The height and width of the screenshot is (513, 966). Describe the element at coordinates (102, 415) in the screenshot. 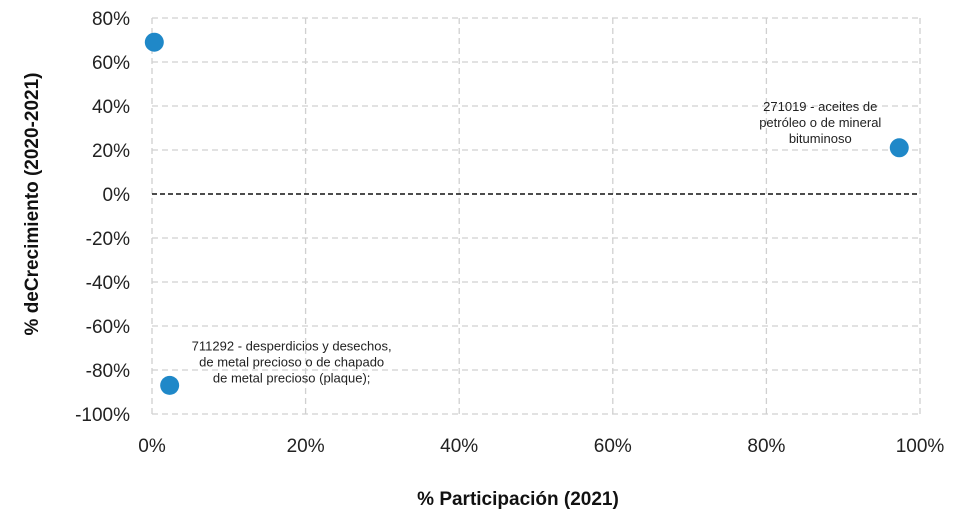

I see `y-tick-label: -100%` at that location.